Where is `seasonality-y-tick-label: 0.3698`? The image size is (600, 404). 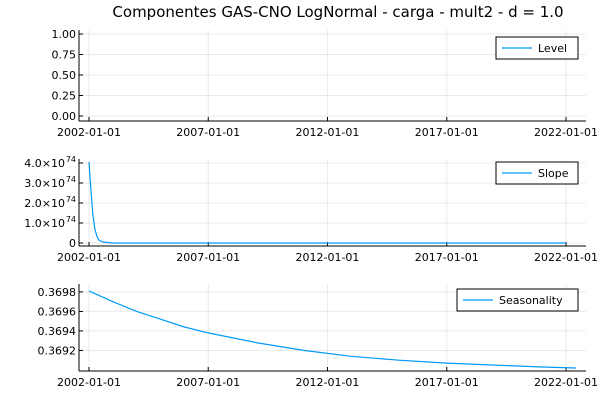
seasonality-y-tick-label: 0.3698 is located at coordinates (57, 292).